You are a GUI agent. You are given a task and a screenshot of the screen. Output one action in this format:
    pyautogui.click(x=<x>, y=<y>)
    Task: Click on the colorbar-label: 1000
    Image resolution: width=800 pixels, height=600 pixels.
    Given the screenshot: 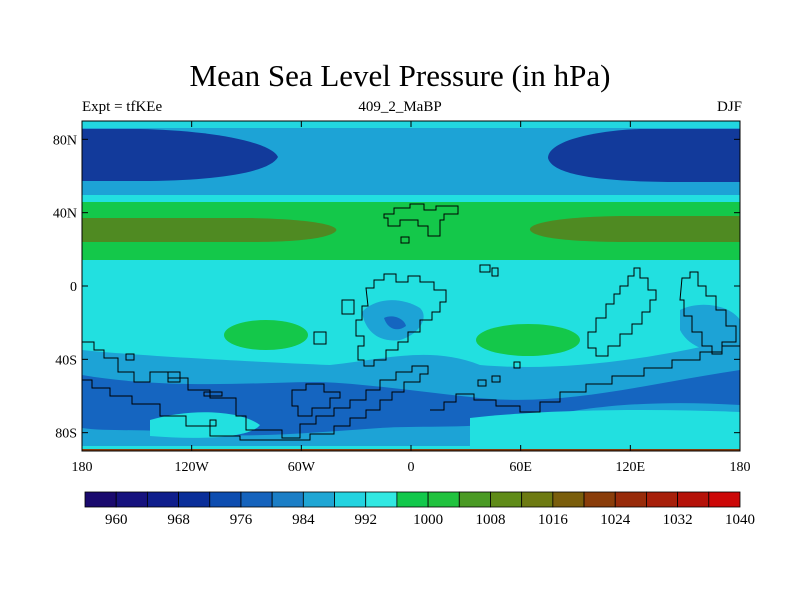 What is the action you would take?
    pyautogui.click(x=428, y=520)
    